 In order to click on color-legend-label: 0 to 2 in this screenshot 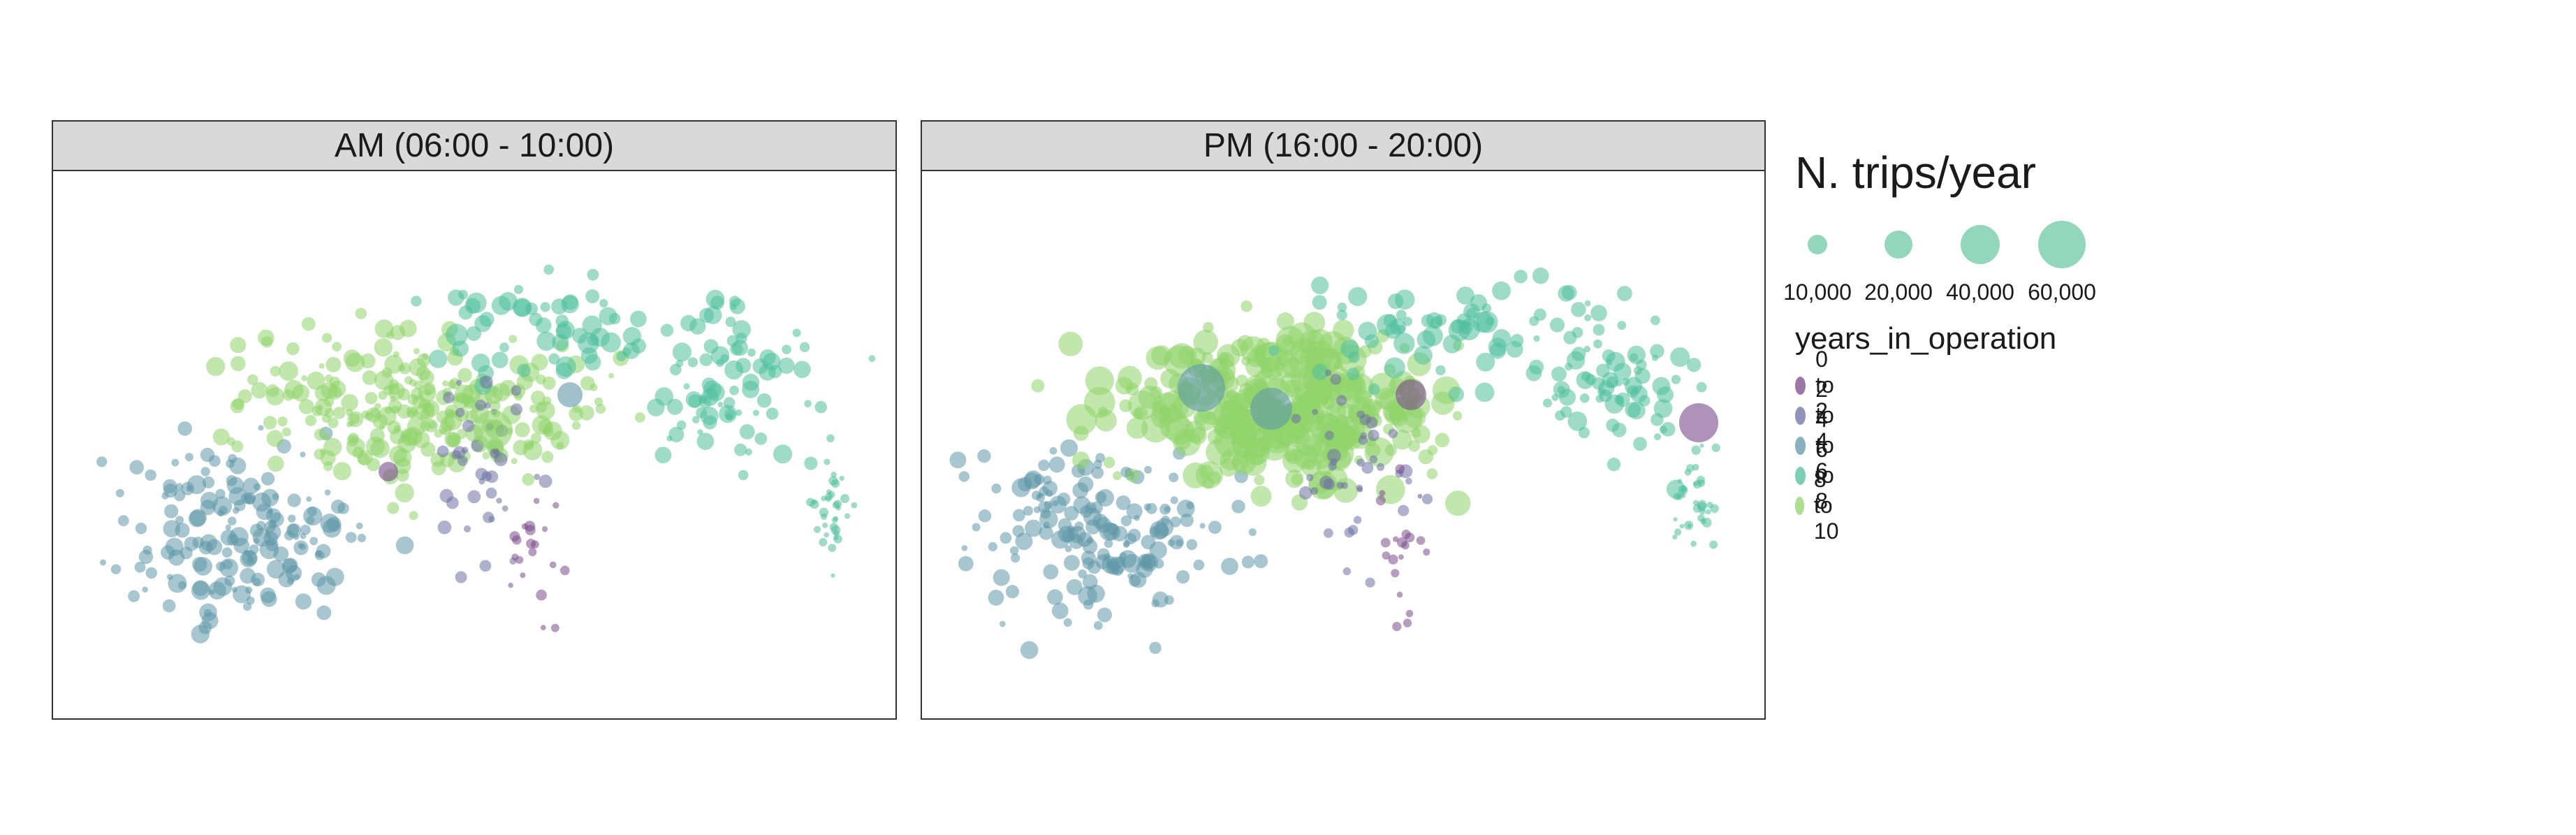, I will do `click(1824, 385)`.